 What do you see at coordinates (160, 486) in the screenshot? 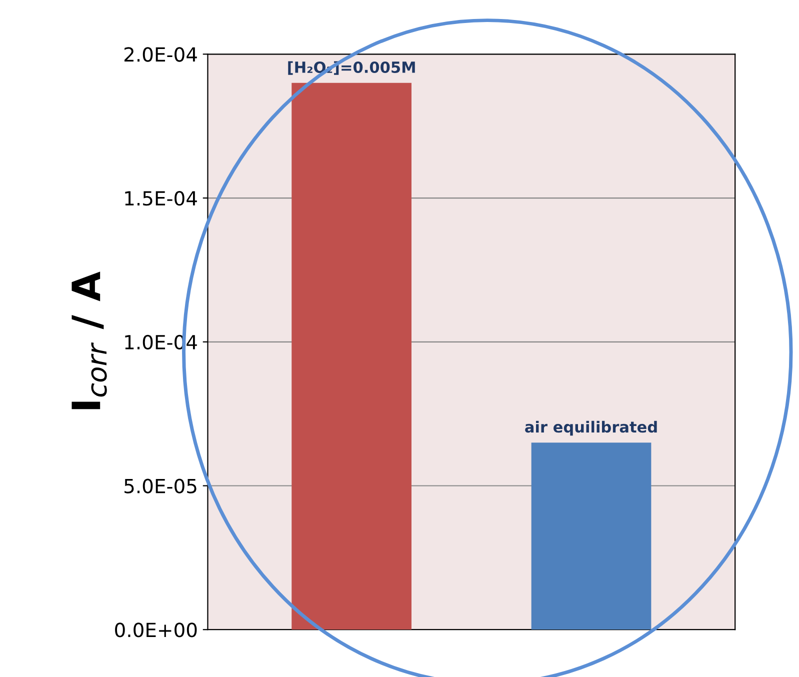
I see `y-tick-label: 5.0E-05` at bounding box center [160, 486].